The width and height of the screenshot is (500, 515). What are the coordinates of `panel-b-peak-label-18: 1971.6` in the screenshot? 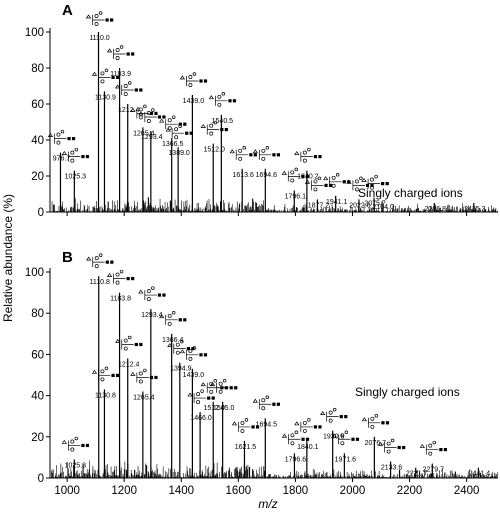 It's located at (346, 459).